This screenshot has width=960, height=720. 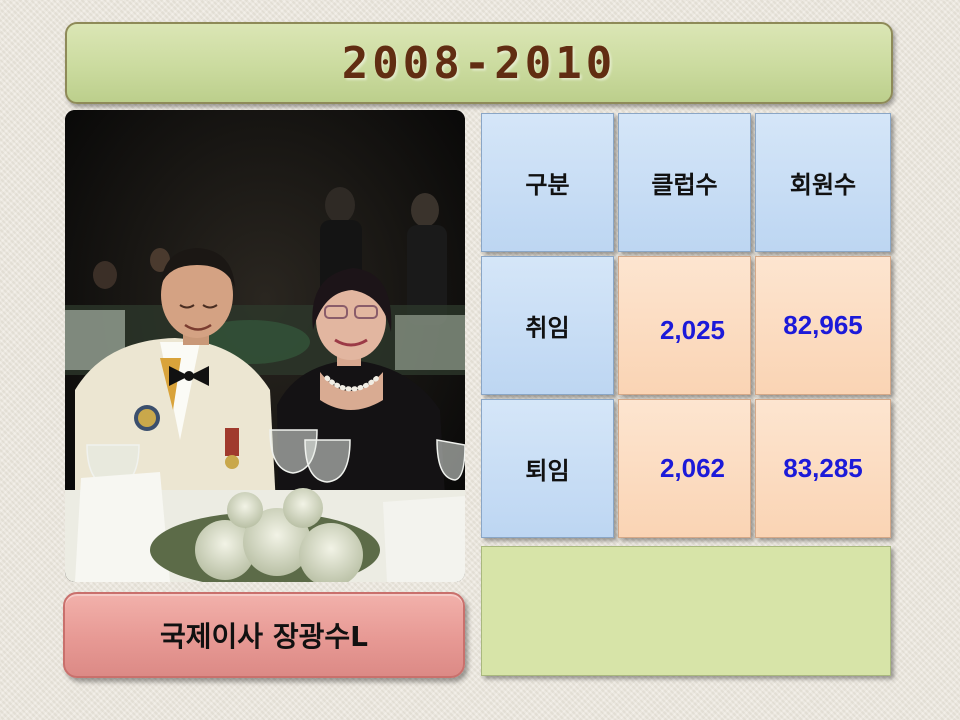 What do you see at coordinates (823, 185) in the screenshot?
I see `header-label-members: 회원수` at bounding box center [823, 185].